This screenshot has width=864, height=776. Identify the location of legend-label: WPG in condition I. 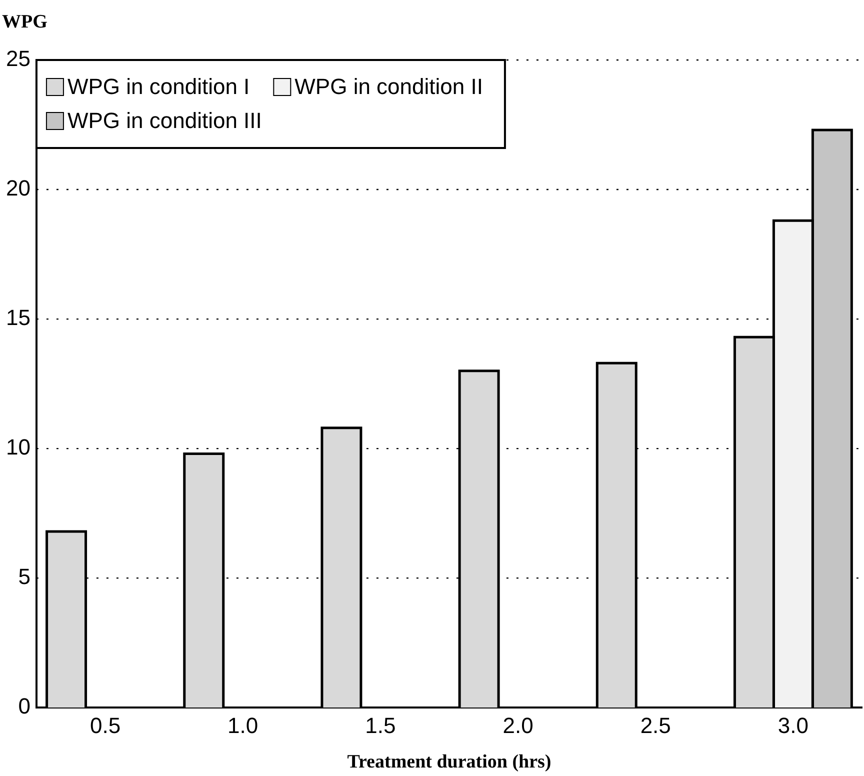
(158, 87).